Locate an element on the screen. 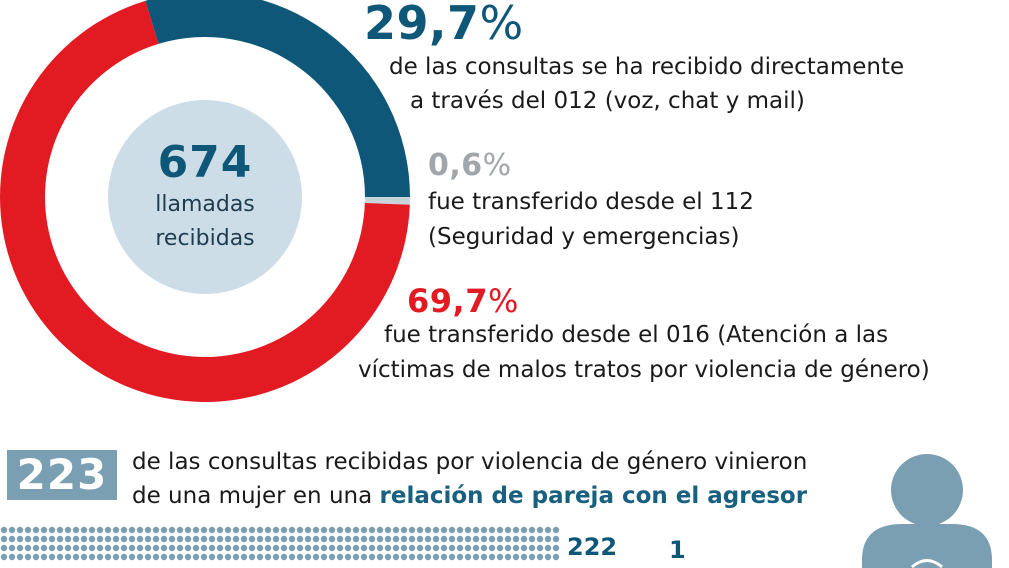 The height and width of the screenshot is (568, 1009). pct-012-symbol: % is located at coordinates (501, 25).